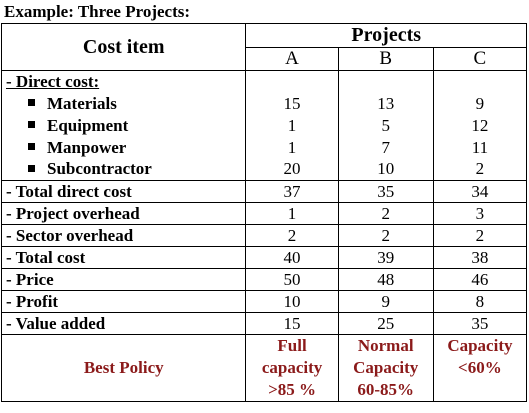  I want to click on table-row: Materials 15 13 9, so click(264, 103).